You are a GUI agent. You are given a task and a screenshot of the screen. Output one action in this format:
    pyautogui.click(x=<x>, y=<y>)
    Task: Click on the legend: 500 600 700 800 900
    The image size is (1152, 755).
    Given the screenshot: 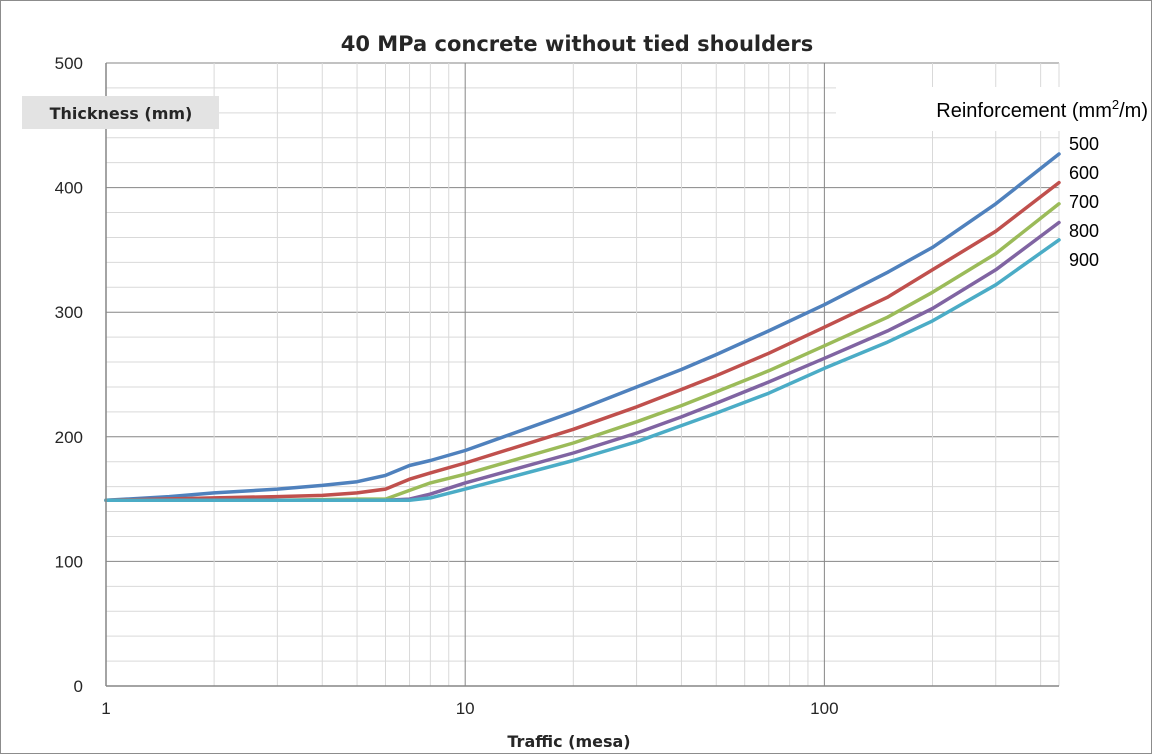 What is the action you would take?
    pyautogui.click(x=1084, y=202)
    